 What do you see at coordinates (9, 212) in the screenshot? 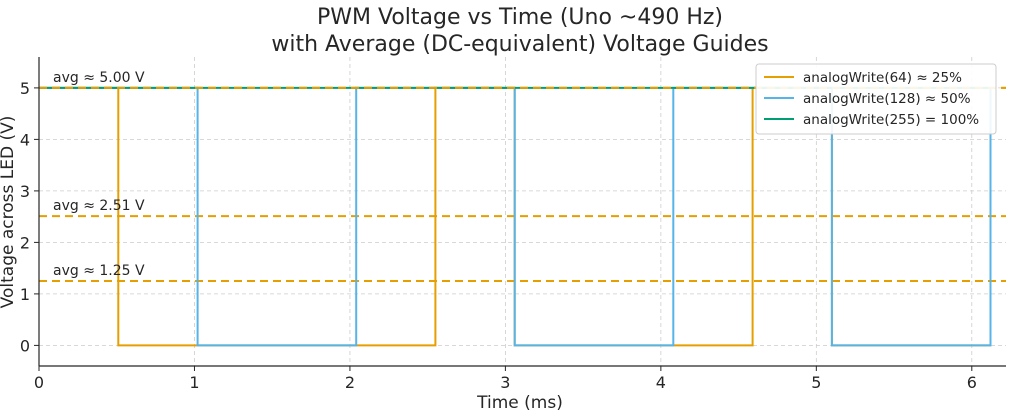
I see `y-axis-label: Voltage across LED (V)` at bounding box center [9, 212].